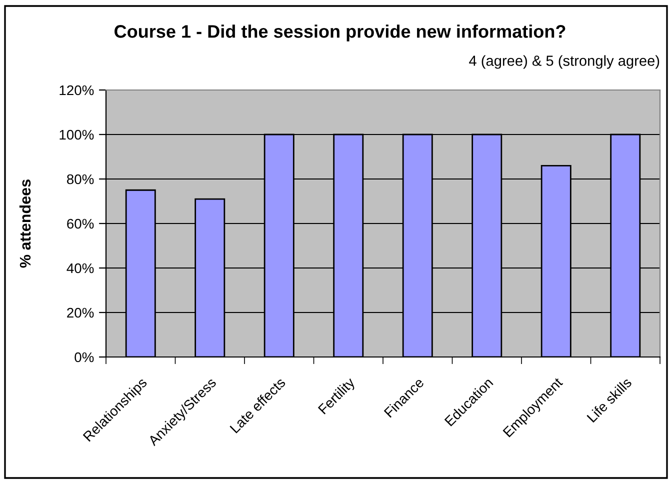 The width and height of the screenshot is (671, 483). Describe the element at coordinates (564, 62) in the screenshot. I see `chart-subtitle: 4 (agree) & 5 (strongly agree)` at that location.